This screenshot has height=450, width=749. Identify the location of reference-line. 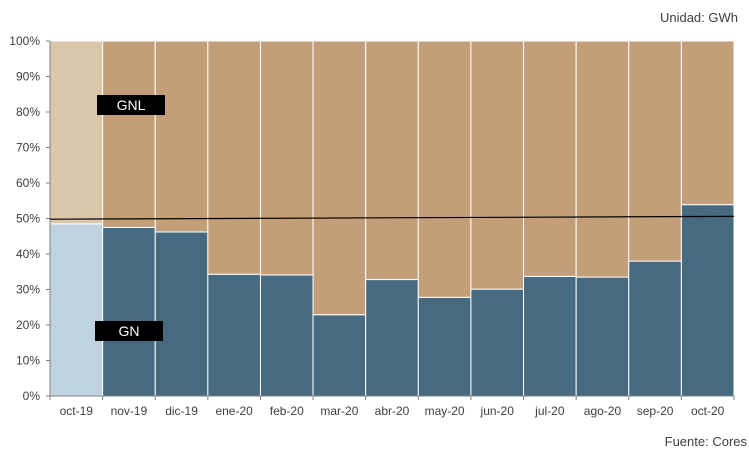
(392, 217).